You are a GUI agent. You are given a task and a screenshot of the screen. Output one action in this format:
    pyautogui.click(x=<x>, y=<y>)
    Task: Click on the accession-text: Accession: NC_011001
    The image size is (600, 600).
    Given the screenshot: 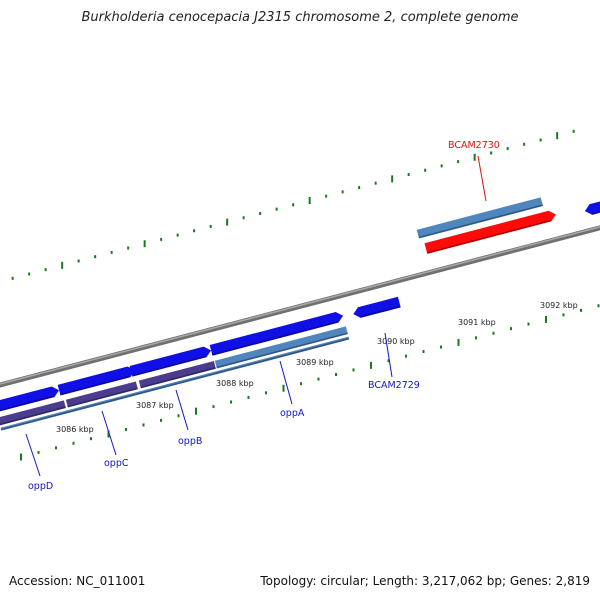 What is the action you would take?
    pyautogui.click(x=77, y=581)
    